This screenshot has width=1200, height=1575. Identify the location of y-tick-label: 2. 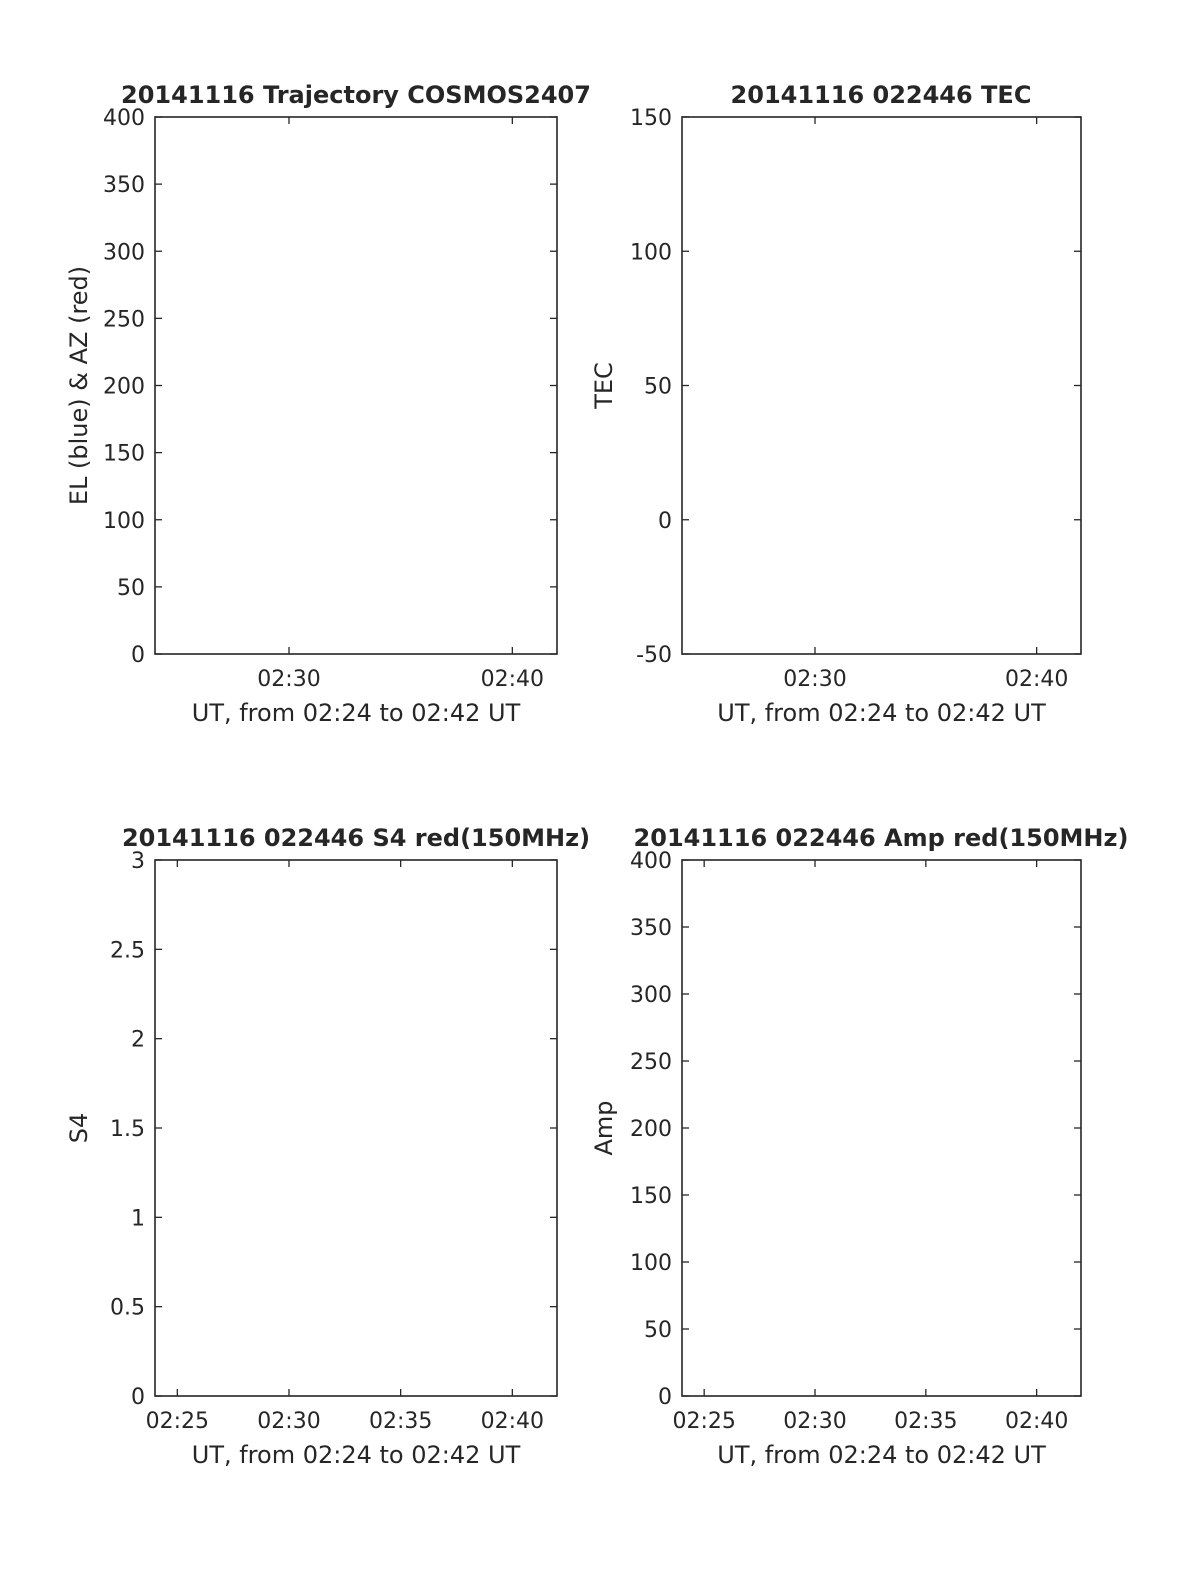
(138, 1040).